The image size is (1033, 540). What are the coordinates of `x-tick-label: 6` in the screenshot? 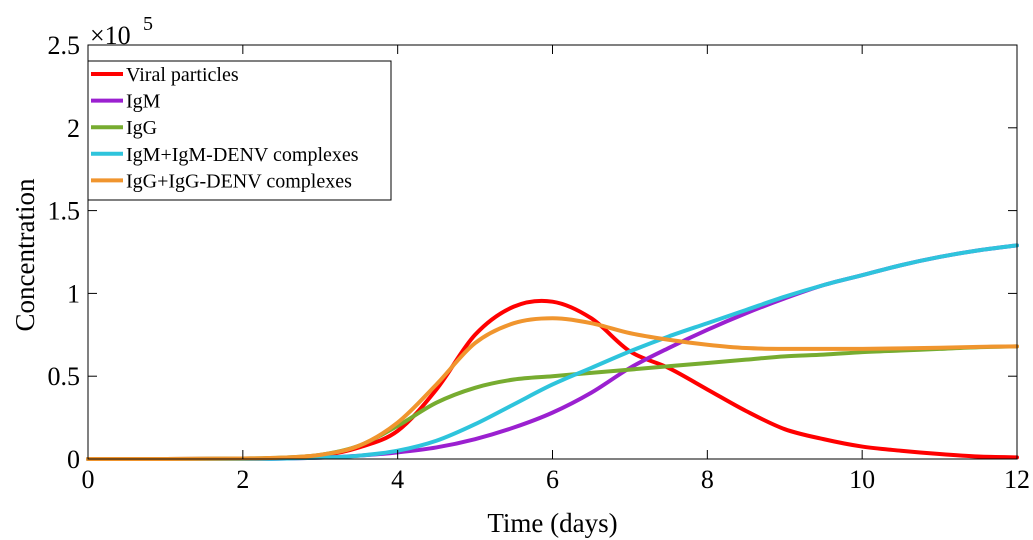 It's located at (552, 479).